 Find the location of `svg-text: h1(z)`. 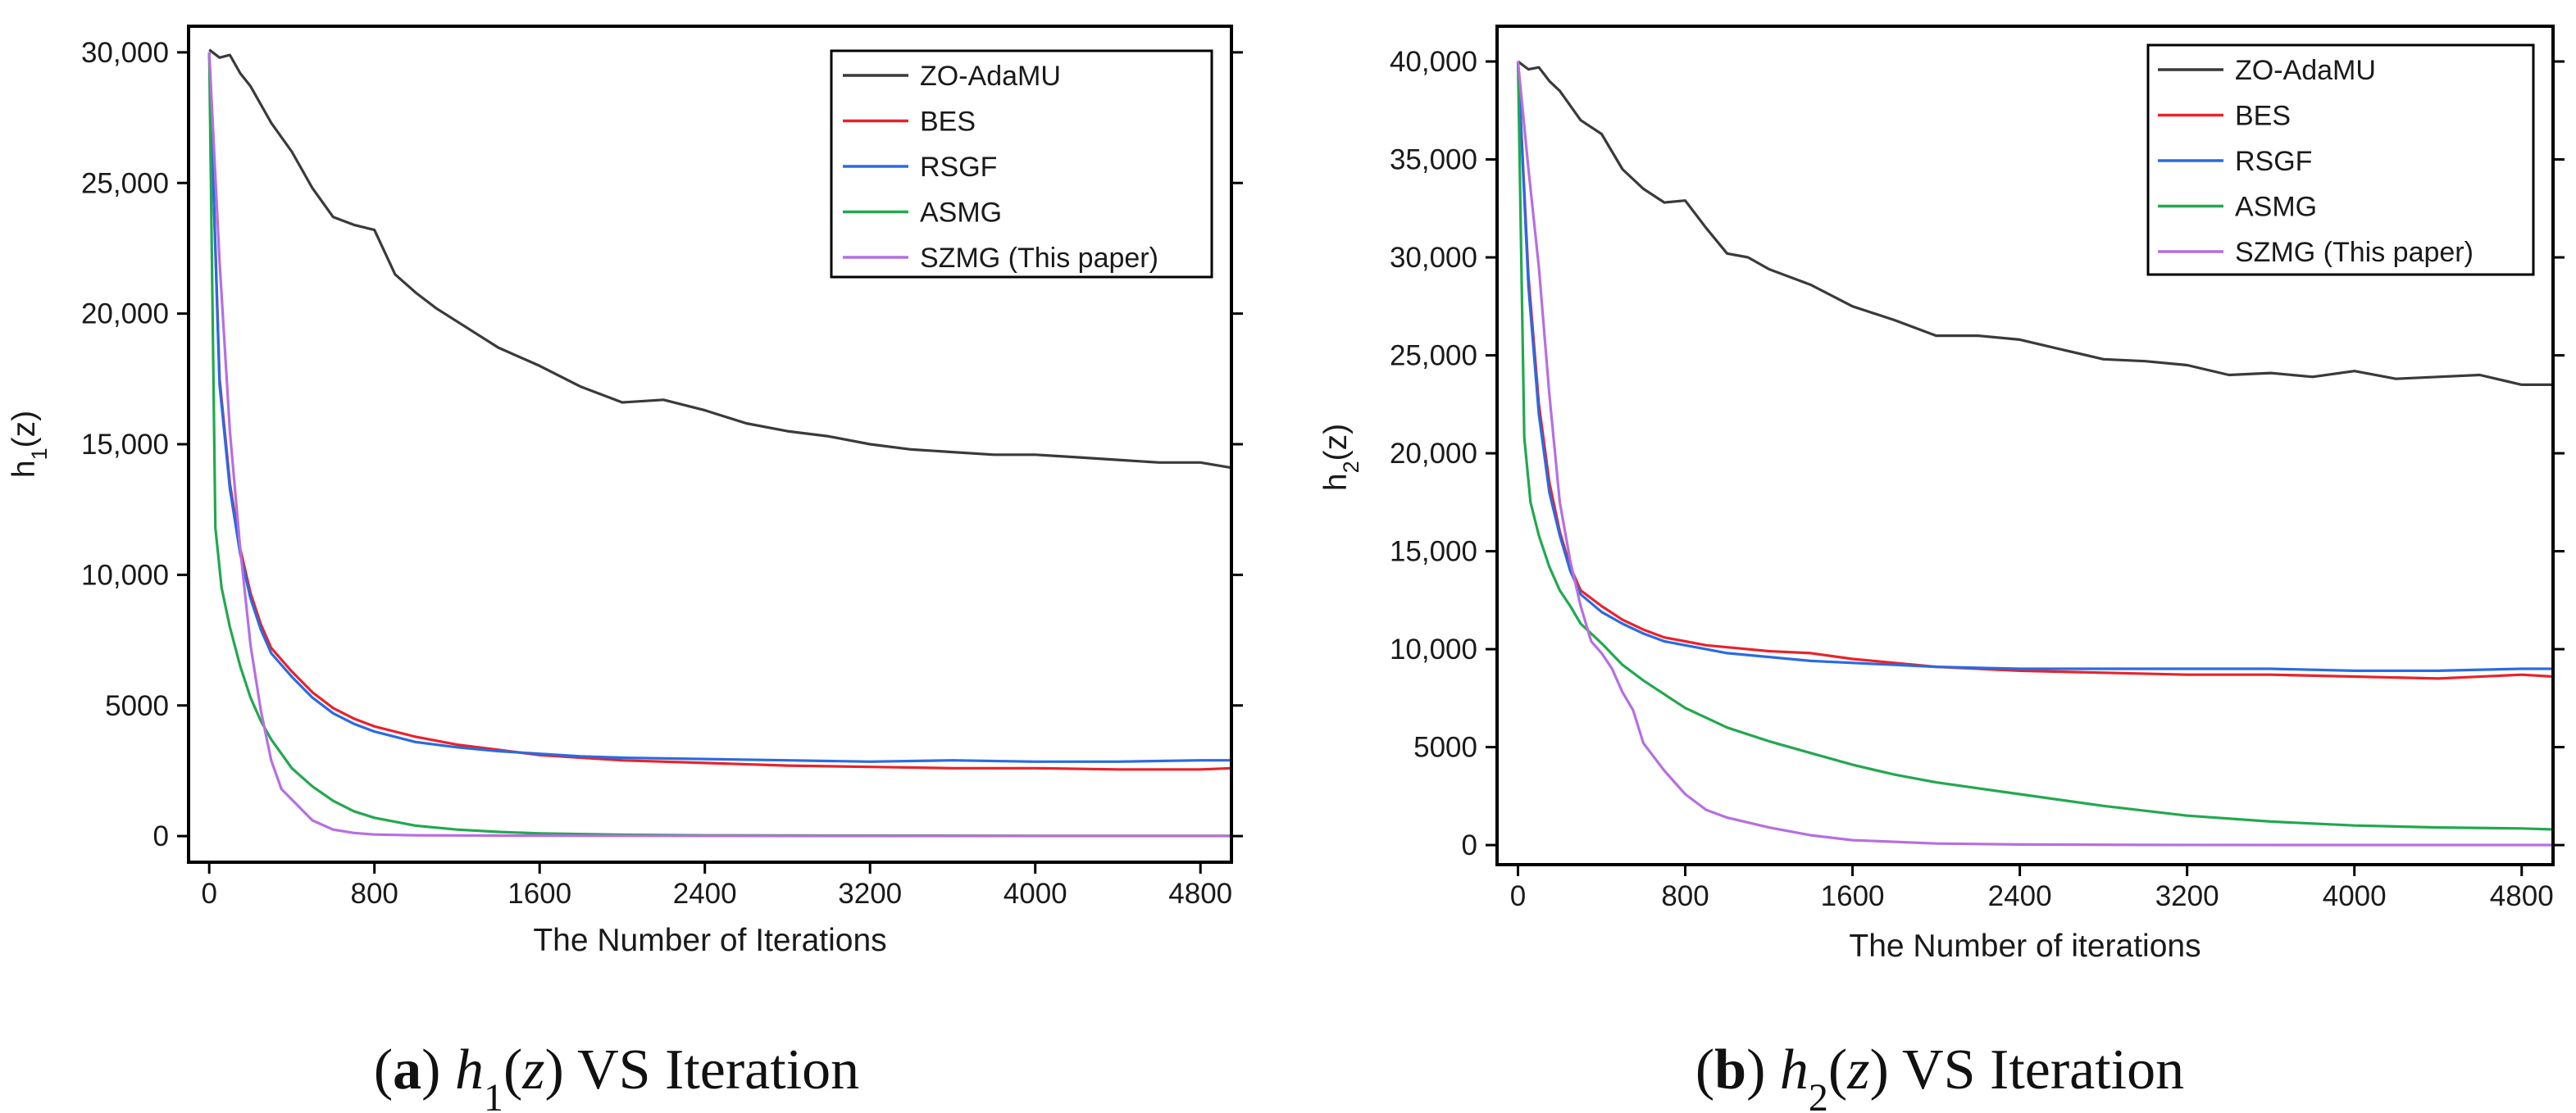

svg-text: h1(z) is located at coordinates (29, 444).